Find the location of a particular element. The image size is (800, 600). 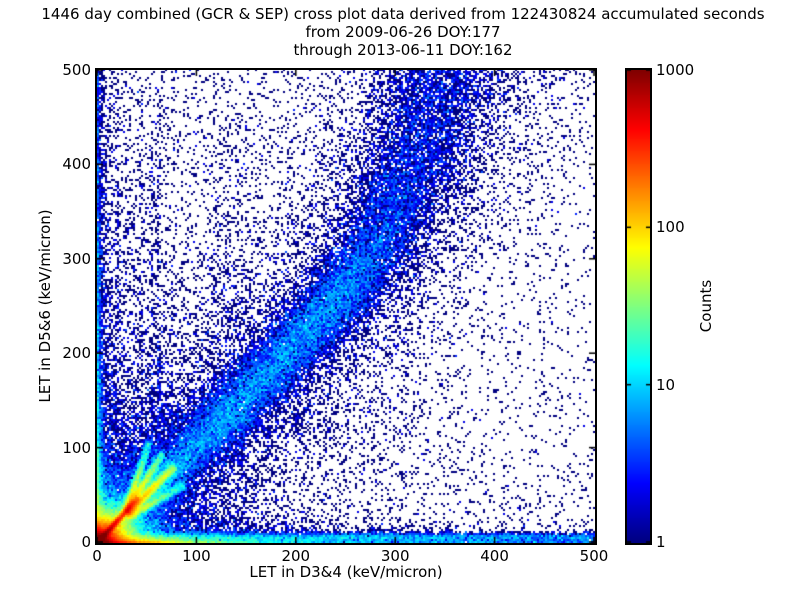

colorbar-tick-label: 1000 is located at coordinates (675, 70).